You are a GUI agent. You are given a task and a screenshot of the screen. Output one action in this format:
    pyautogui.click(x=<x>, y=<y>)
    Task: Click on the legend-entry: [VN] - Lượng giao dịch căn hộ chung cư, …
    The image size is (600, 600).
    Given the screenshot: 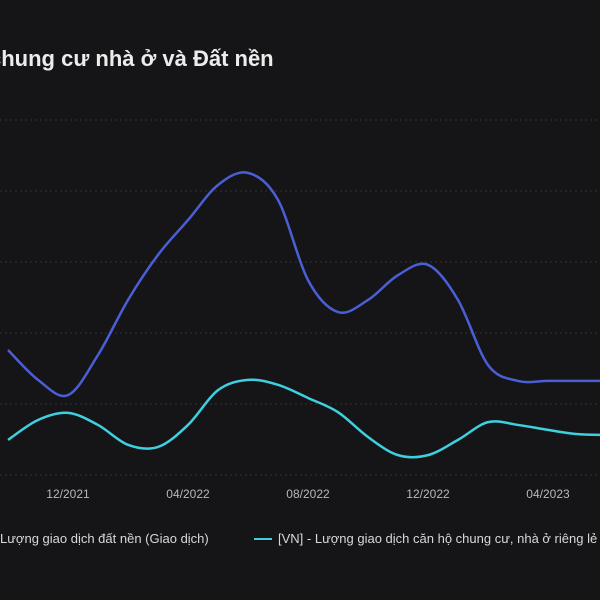 What is the action you would take?
    pyautogui.click(x=439, y=538)
    